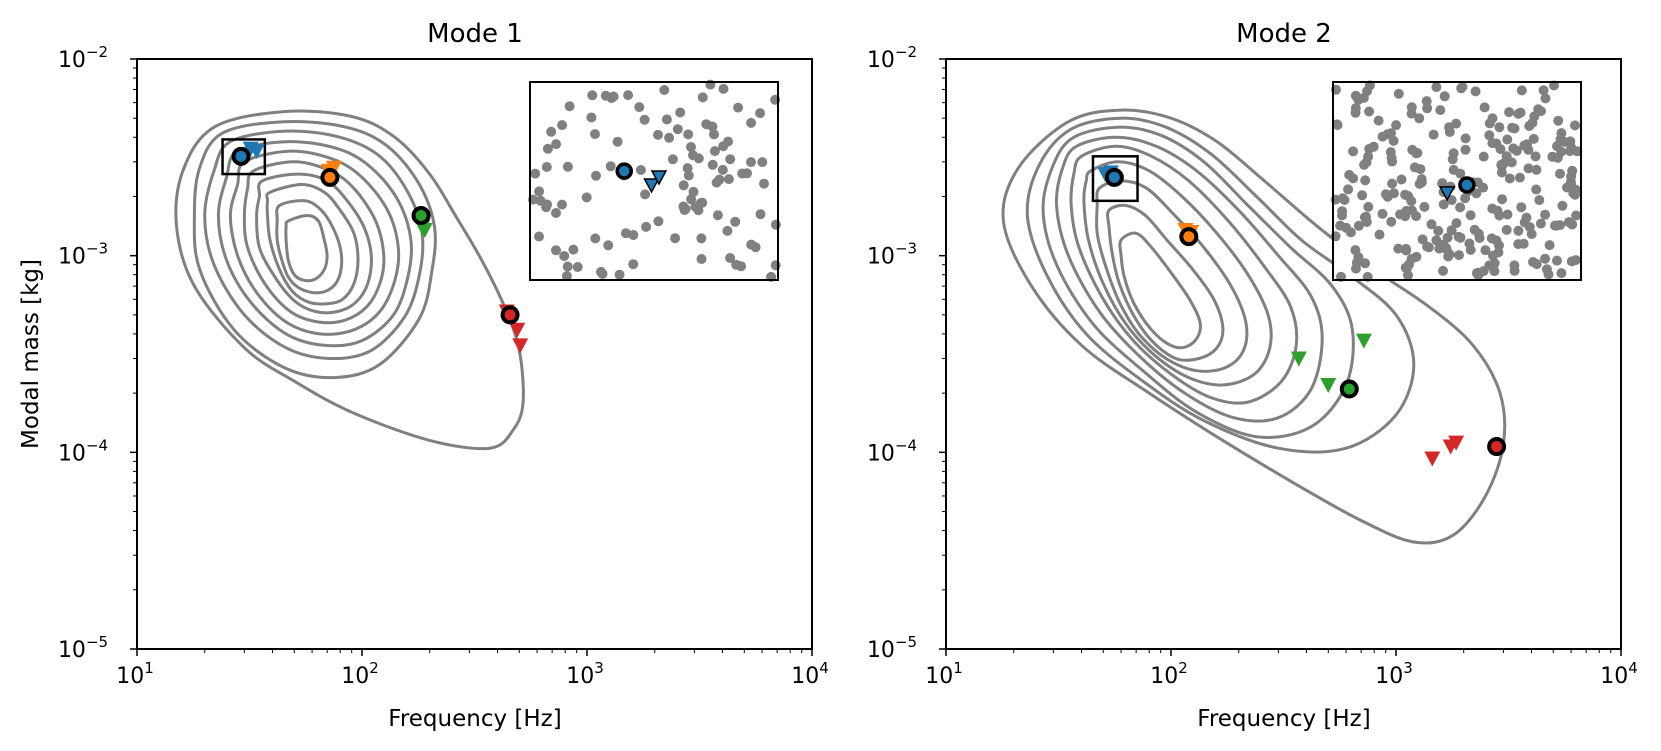  I want to click on mode-1-x-tick-label-exponent: 2, so click(374, 668).